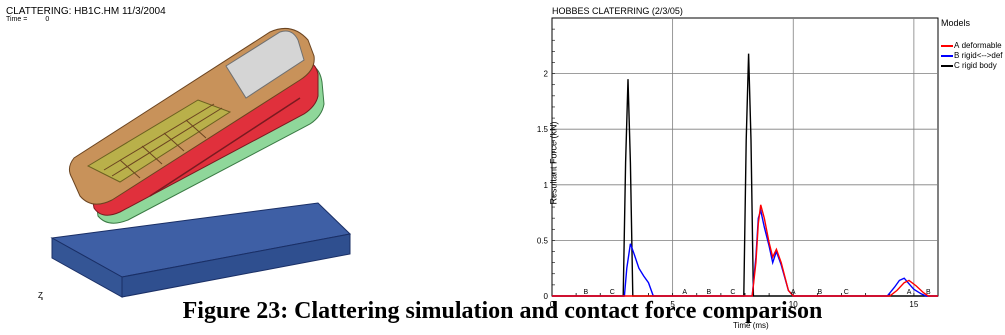 The image size is (1005, 335). I want to click on legend-label: rigid<-->def, so click(982, 55).